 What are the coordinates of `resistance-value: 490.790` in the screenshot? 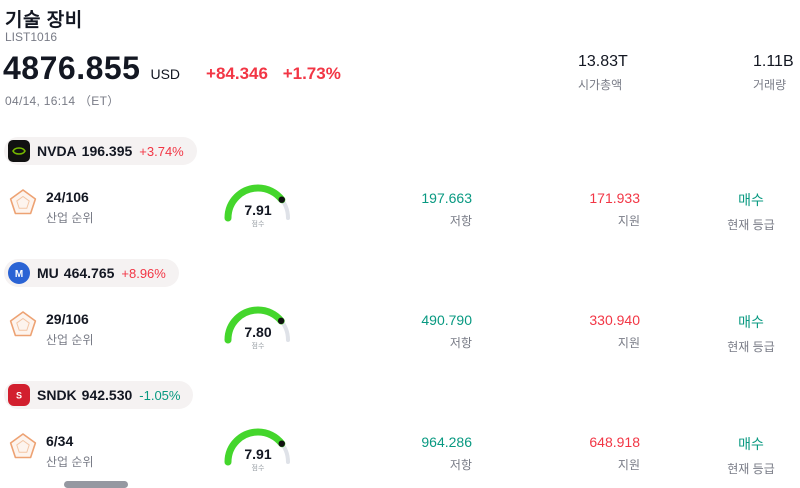 It's located at (446, 320).